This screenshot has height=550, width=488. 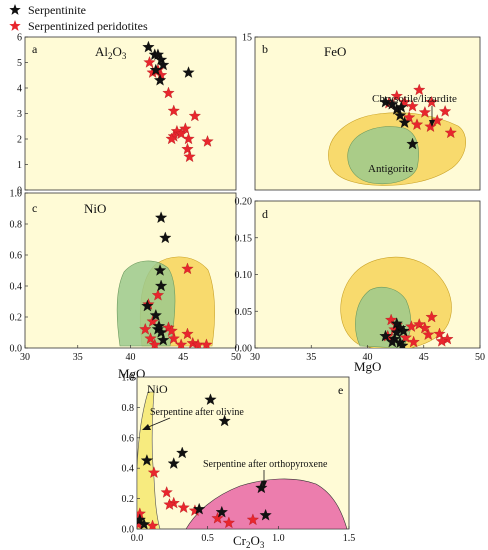 What do you see at coordinates (128, 378) in the screenshot?
I see `panel-e-ytick-label: 1.0` at bounding box center [128, 378].